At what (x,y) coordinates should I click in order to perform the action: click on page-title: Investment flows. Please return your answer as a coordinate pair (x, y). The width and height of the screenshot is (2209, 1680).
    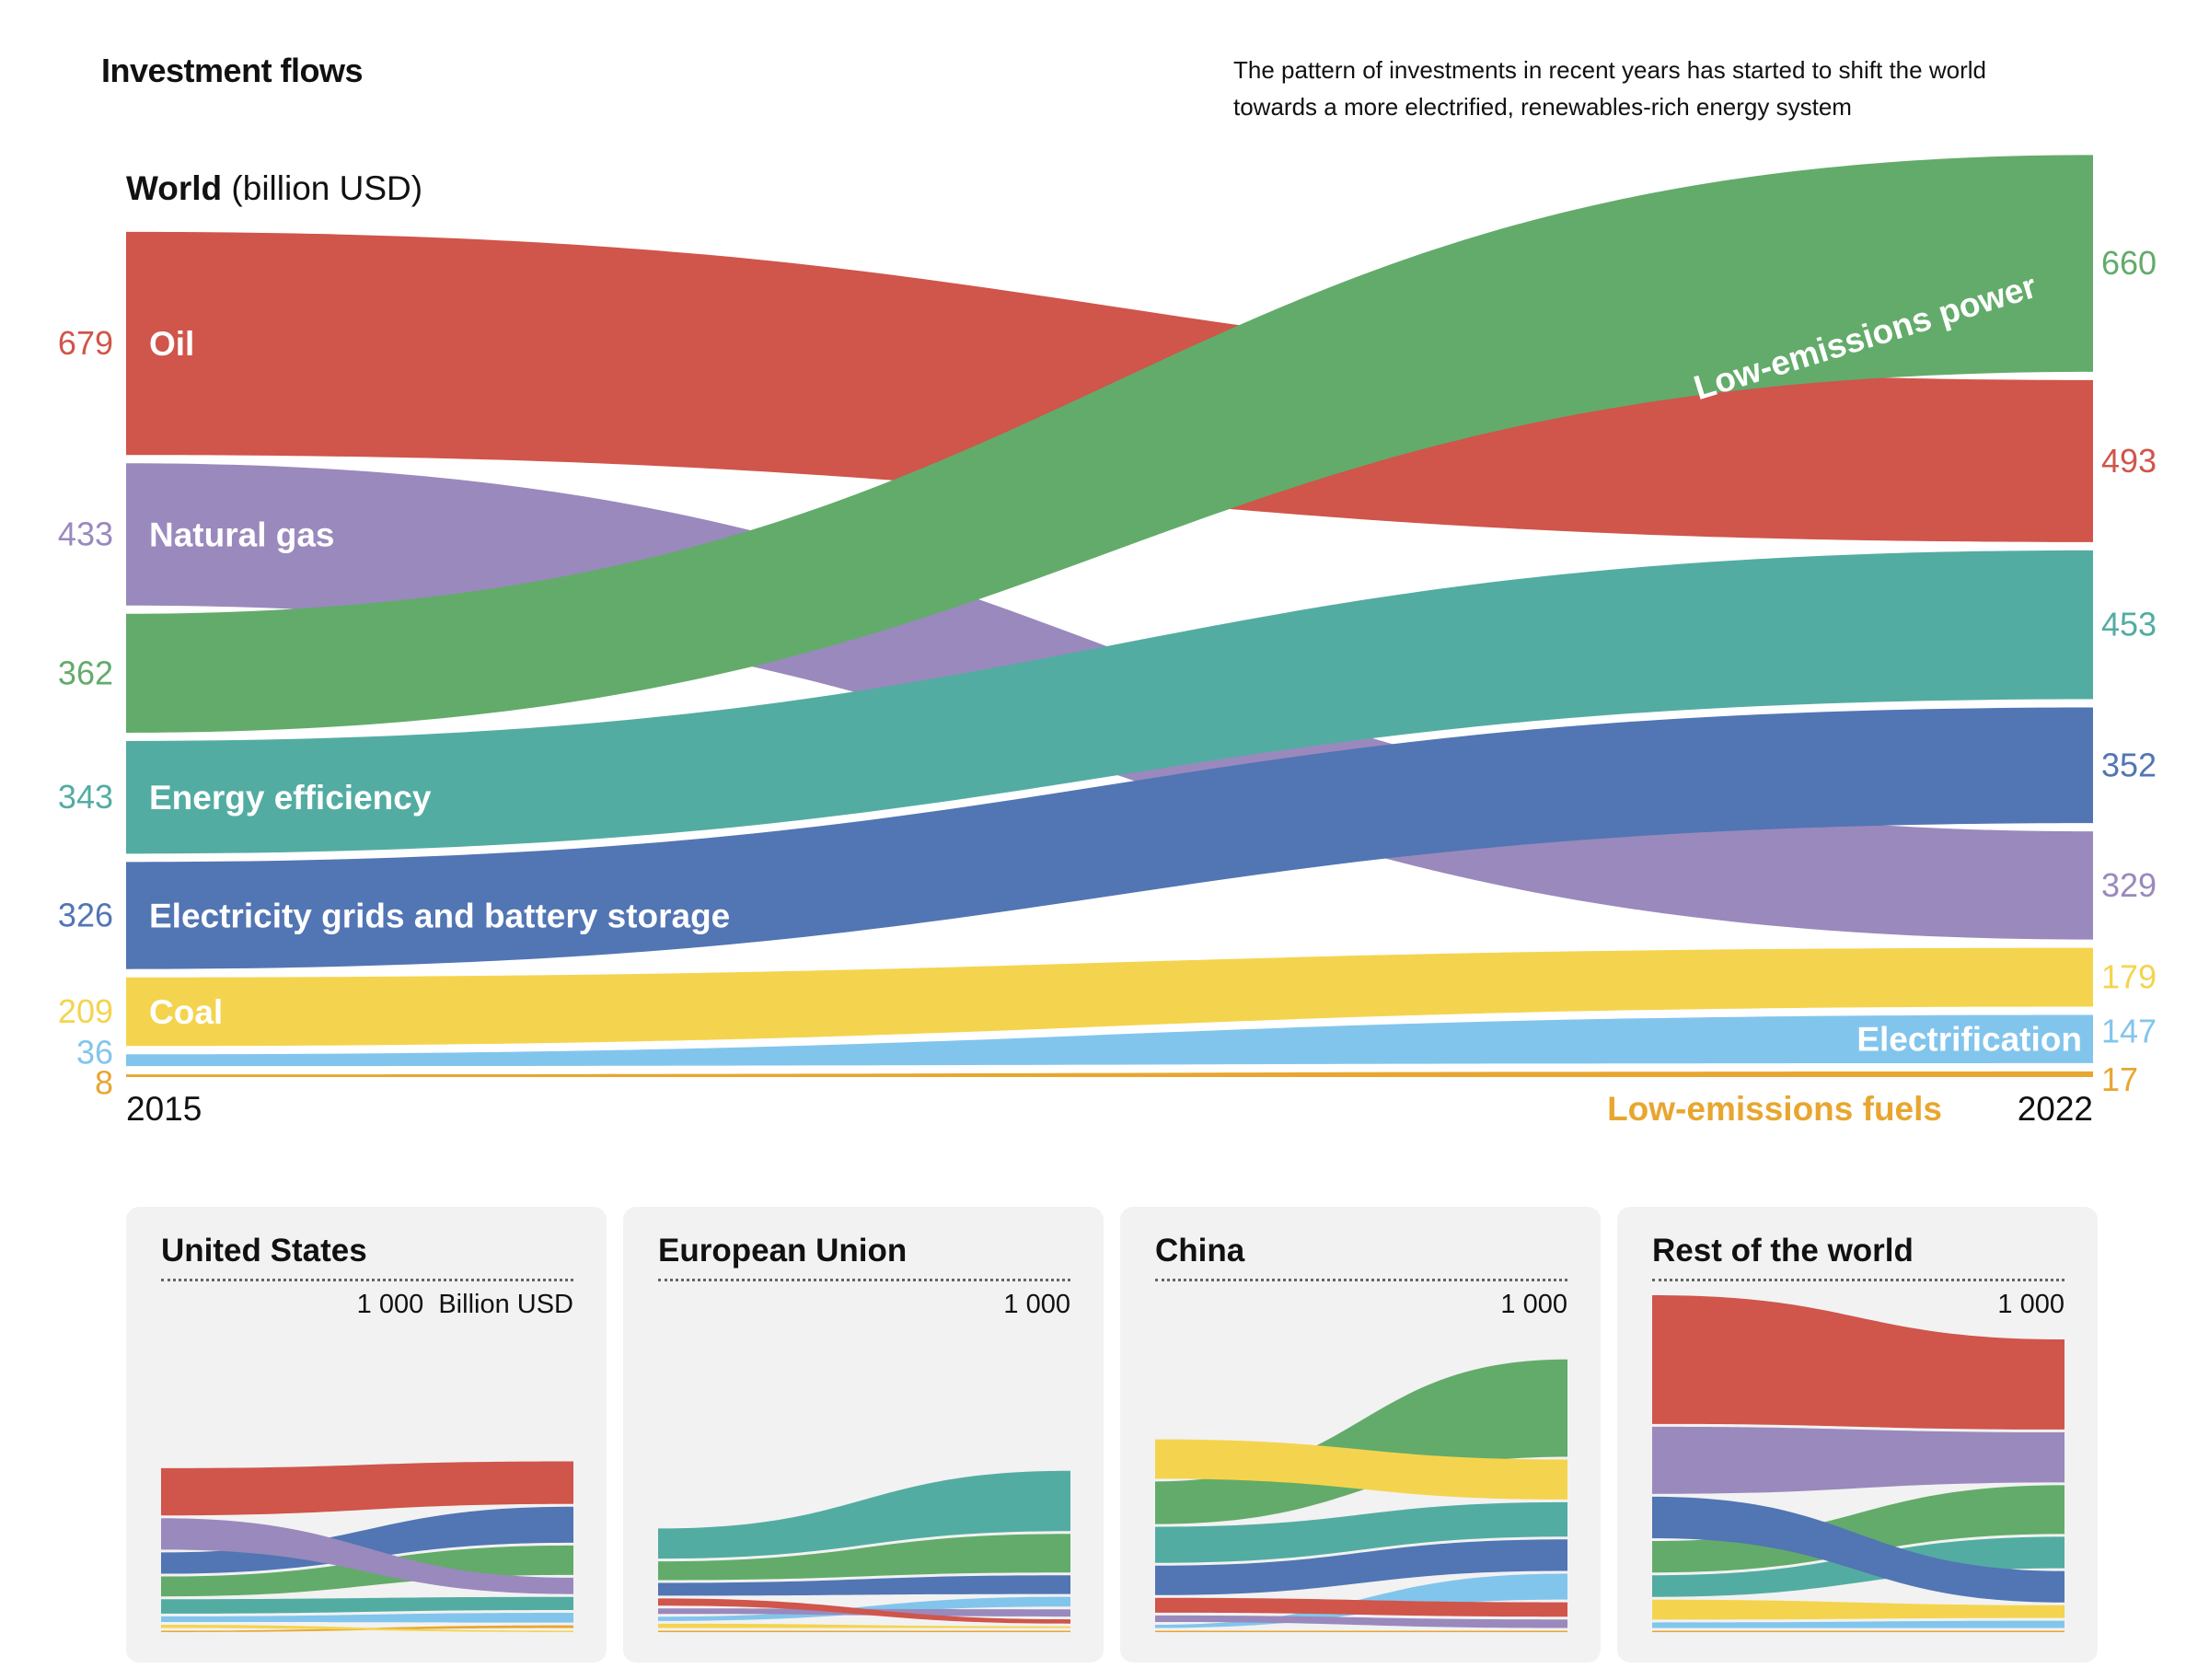
    Looking at the image, I should click on (232, 70).